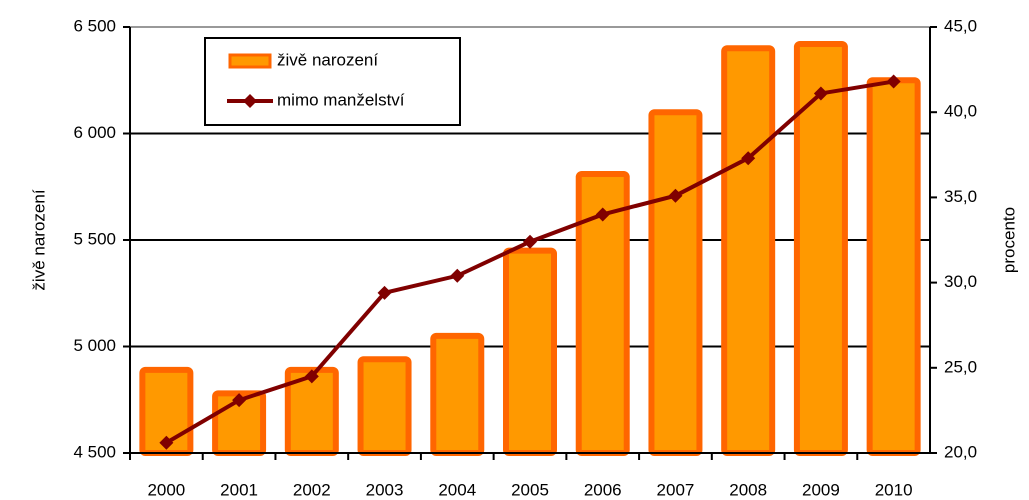 This screenshot has width=1029, height=500. What do you see at coordinates (239, 489) in the screenshot?
I see `x-tick-label: 2001` at bounding box center [239, 489].